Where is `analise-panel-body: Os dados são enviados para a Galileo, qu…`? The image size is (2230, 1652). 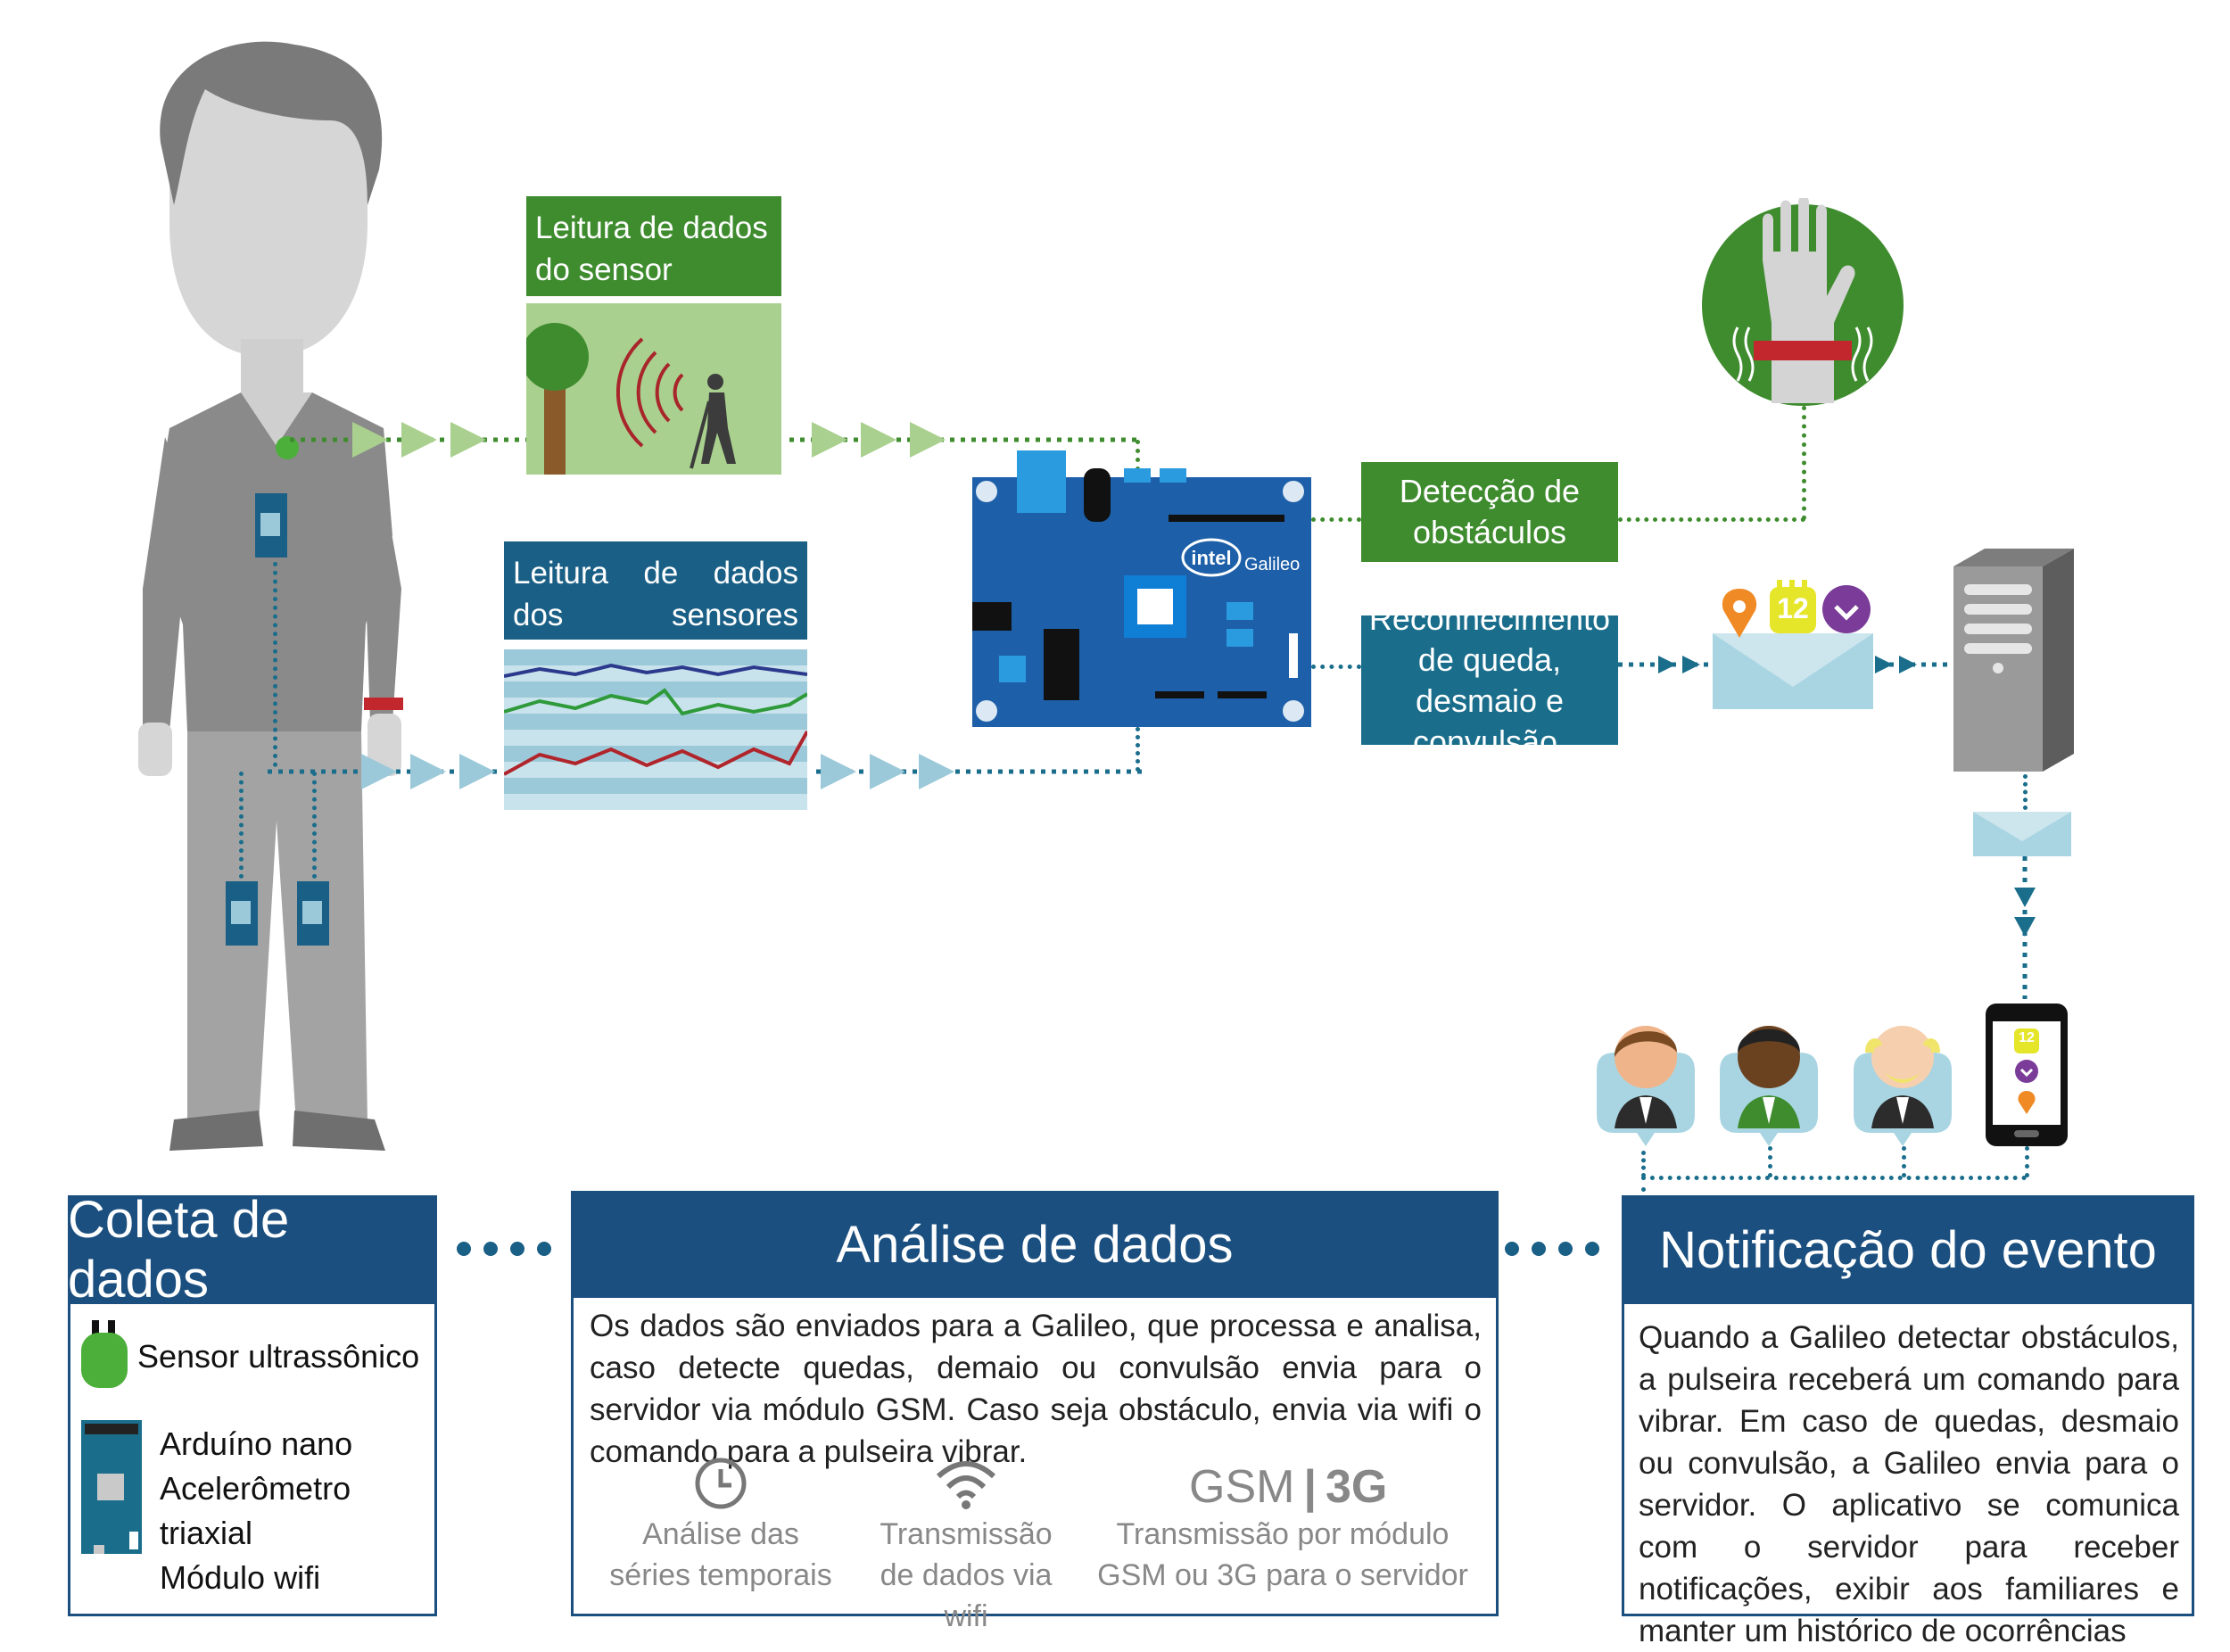
analise-panel-body: Os dados são enviados para a Galileo, qu… is located at coordinates (1035, 1465).